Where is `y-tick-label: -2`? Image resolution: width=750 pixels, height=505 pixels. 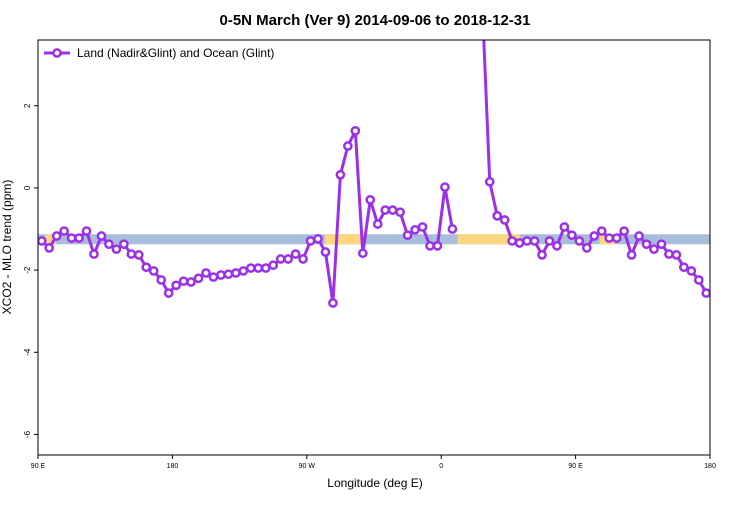
y-tick-label: -2 is located at coordinates (27, 270).